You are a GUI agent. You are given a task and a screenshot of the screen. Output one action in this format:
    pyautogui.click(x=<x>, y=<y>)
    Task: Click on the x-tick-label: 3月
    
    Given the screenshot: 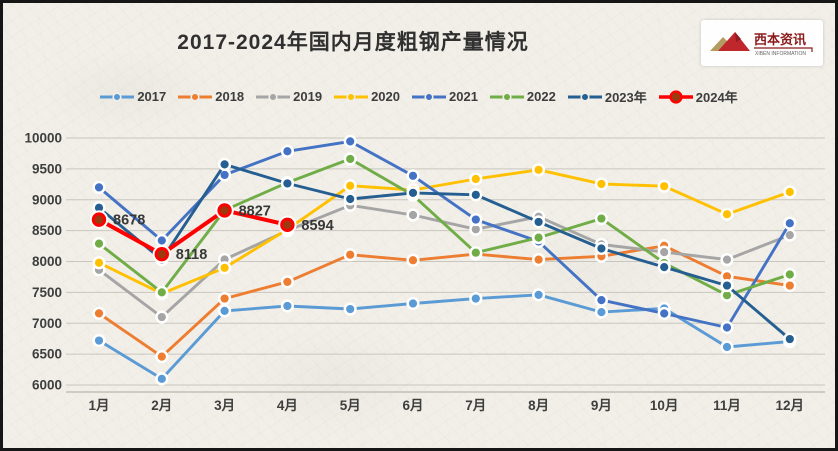 What is the action you would take?
    pyautogui.click(x=224, y=405)
    